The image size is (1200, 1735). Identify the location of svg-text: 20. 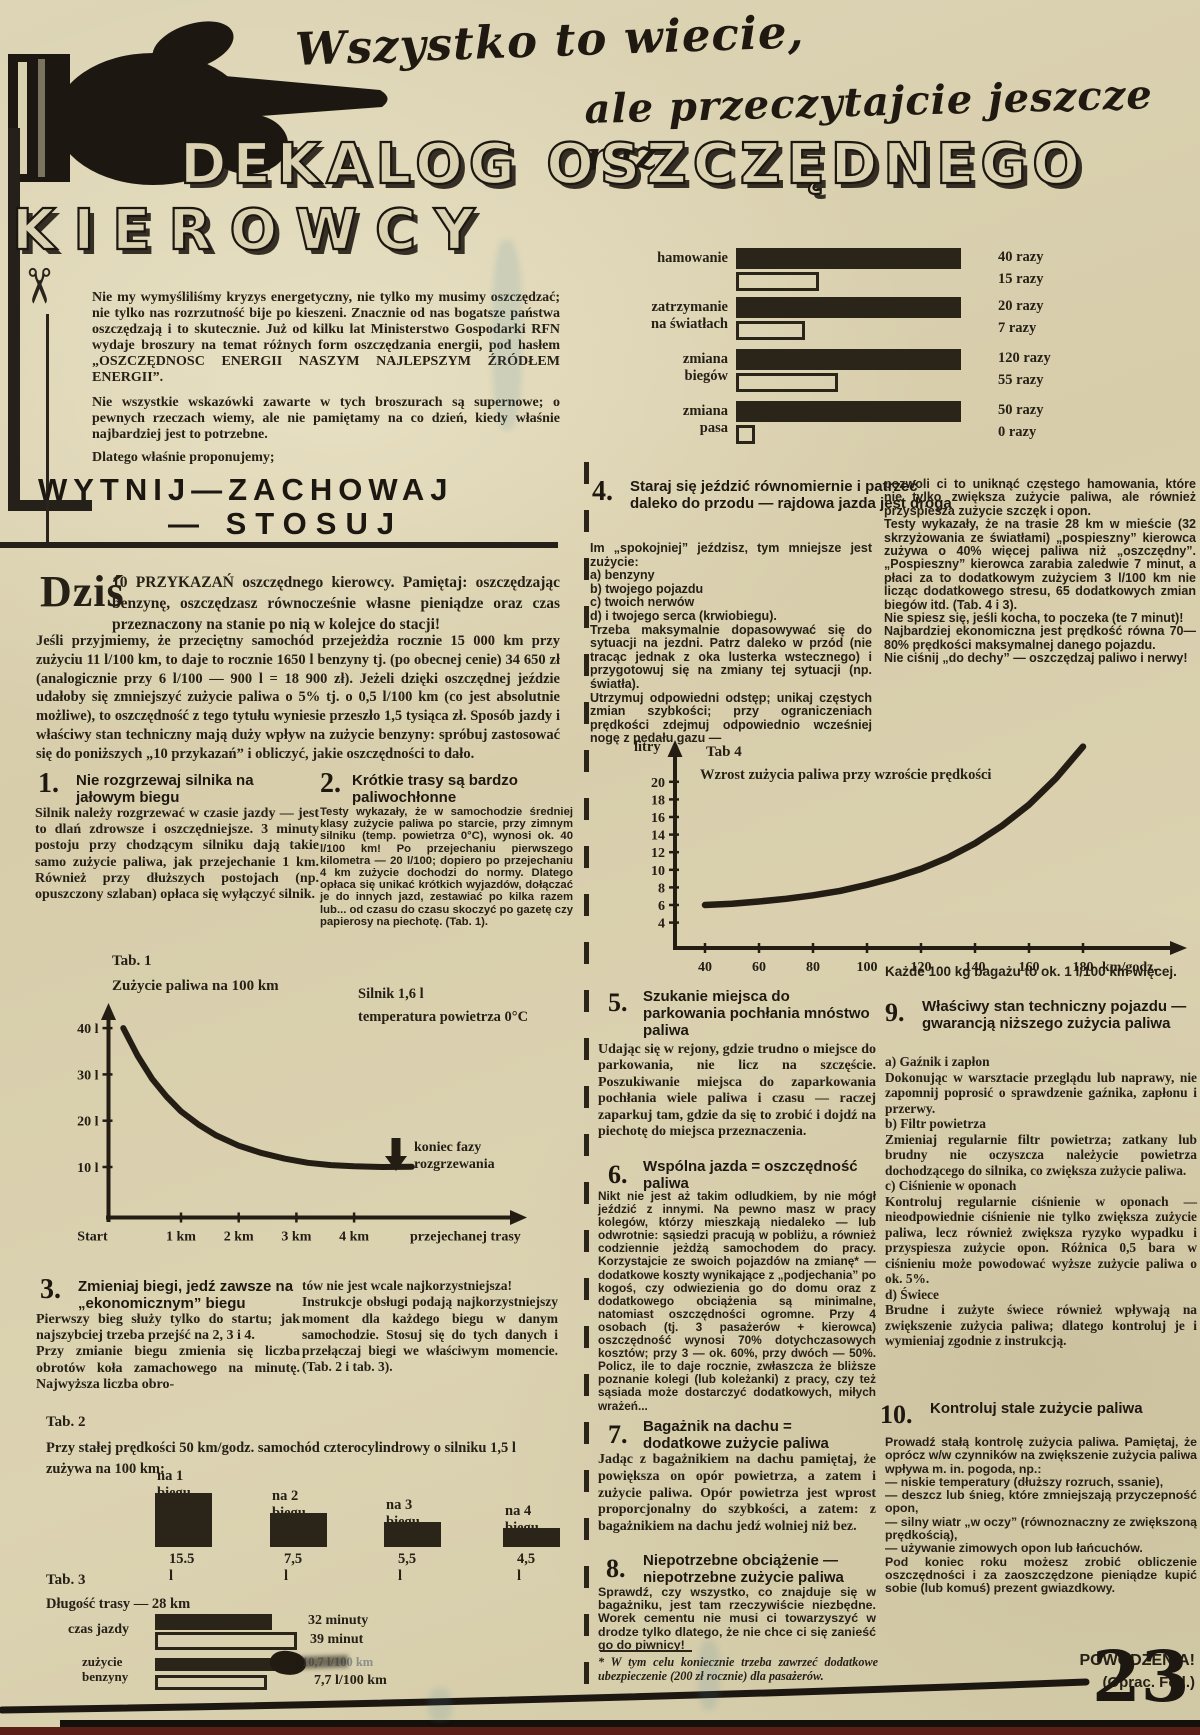
(658, 783).